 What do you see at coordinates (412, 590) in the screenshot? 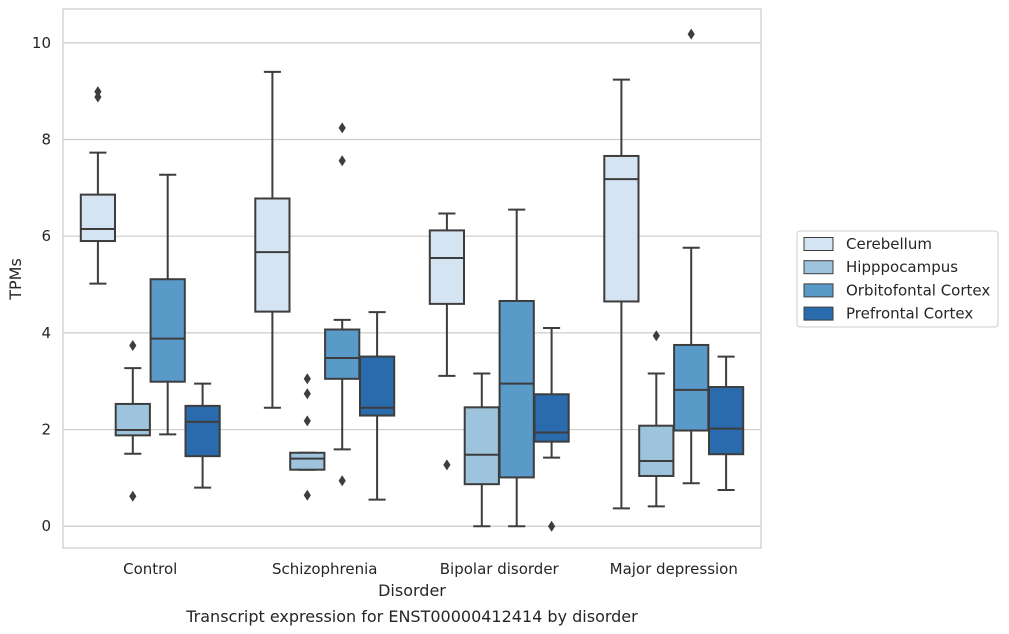
I see `x-axis-label: Disorder` at bounding box center [412, 590].